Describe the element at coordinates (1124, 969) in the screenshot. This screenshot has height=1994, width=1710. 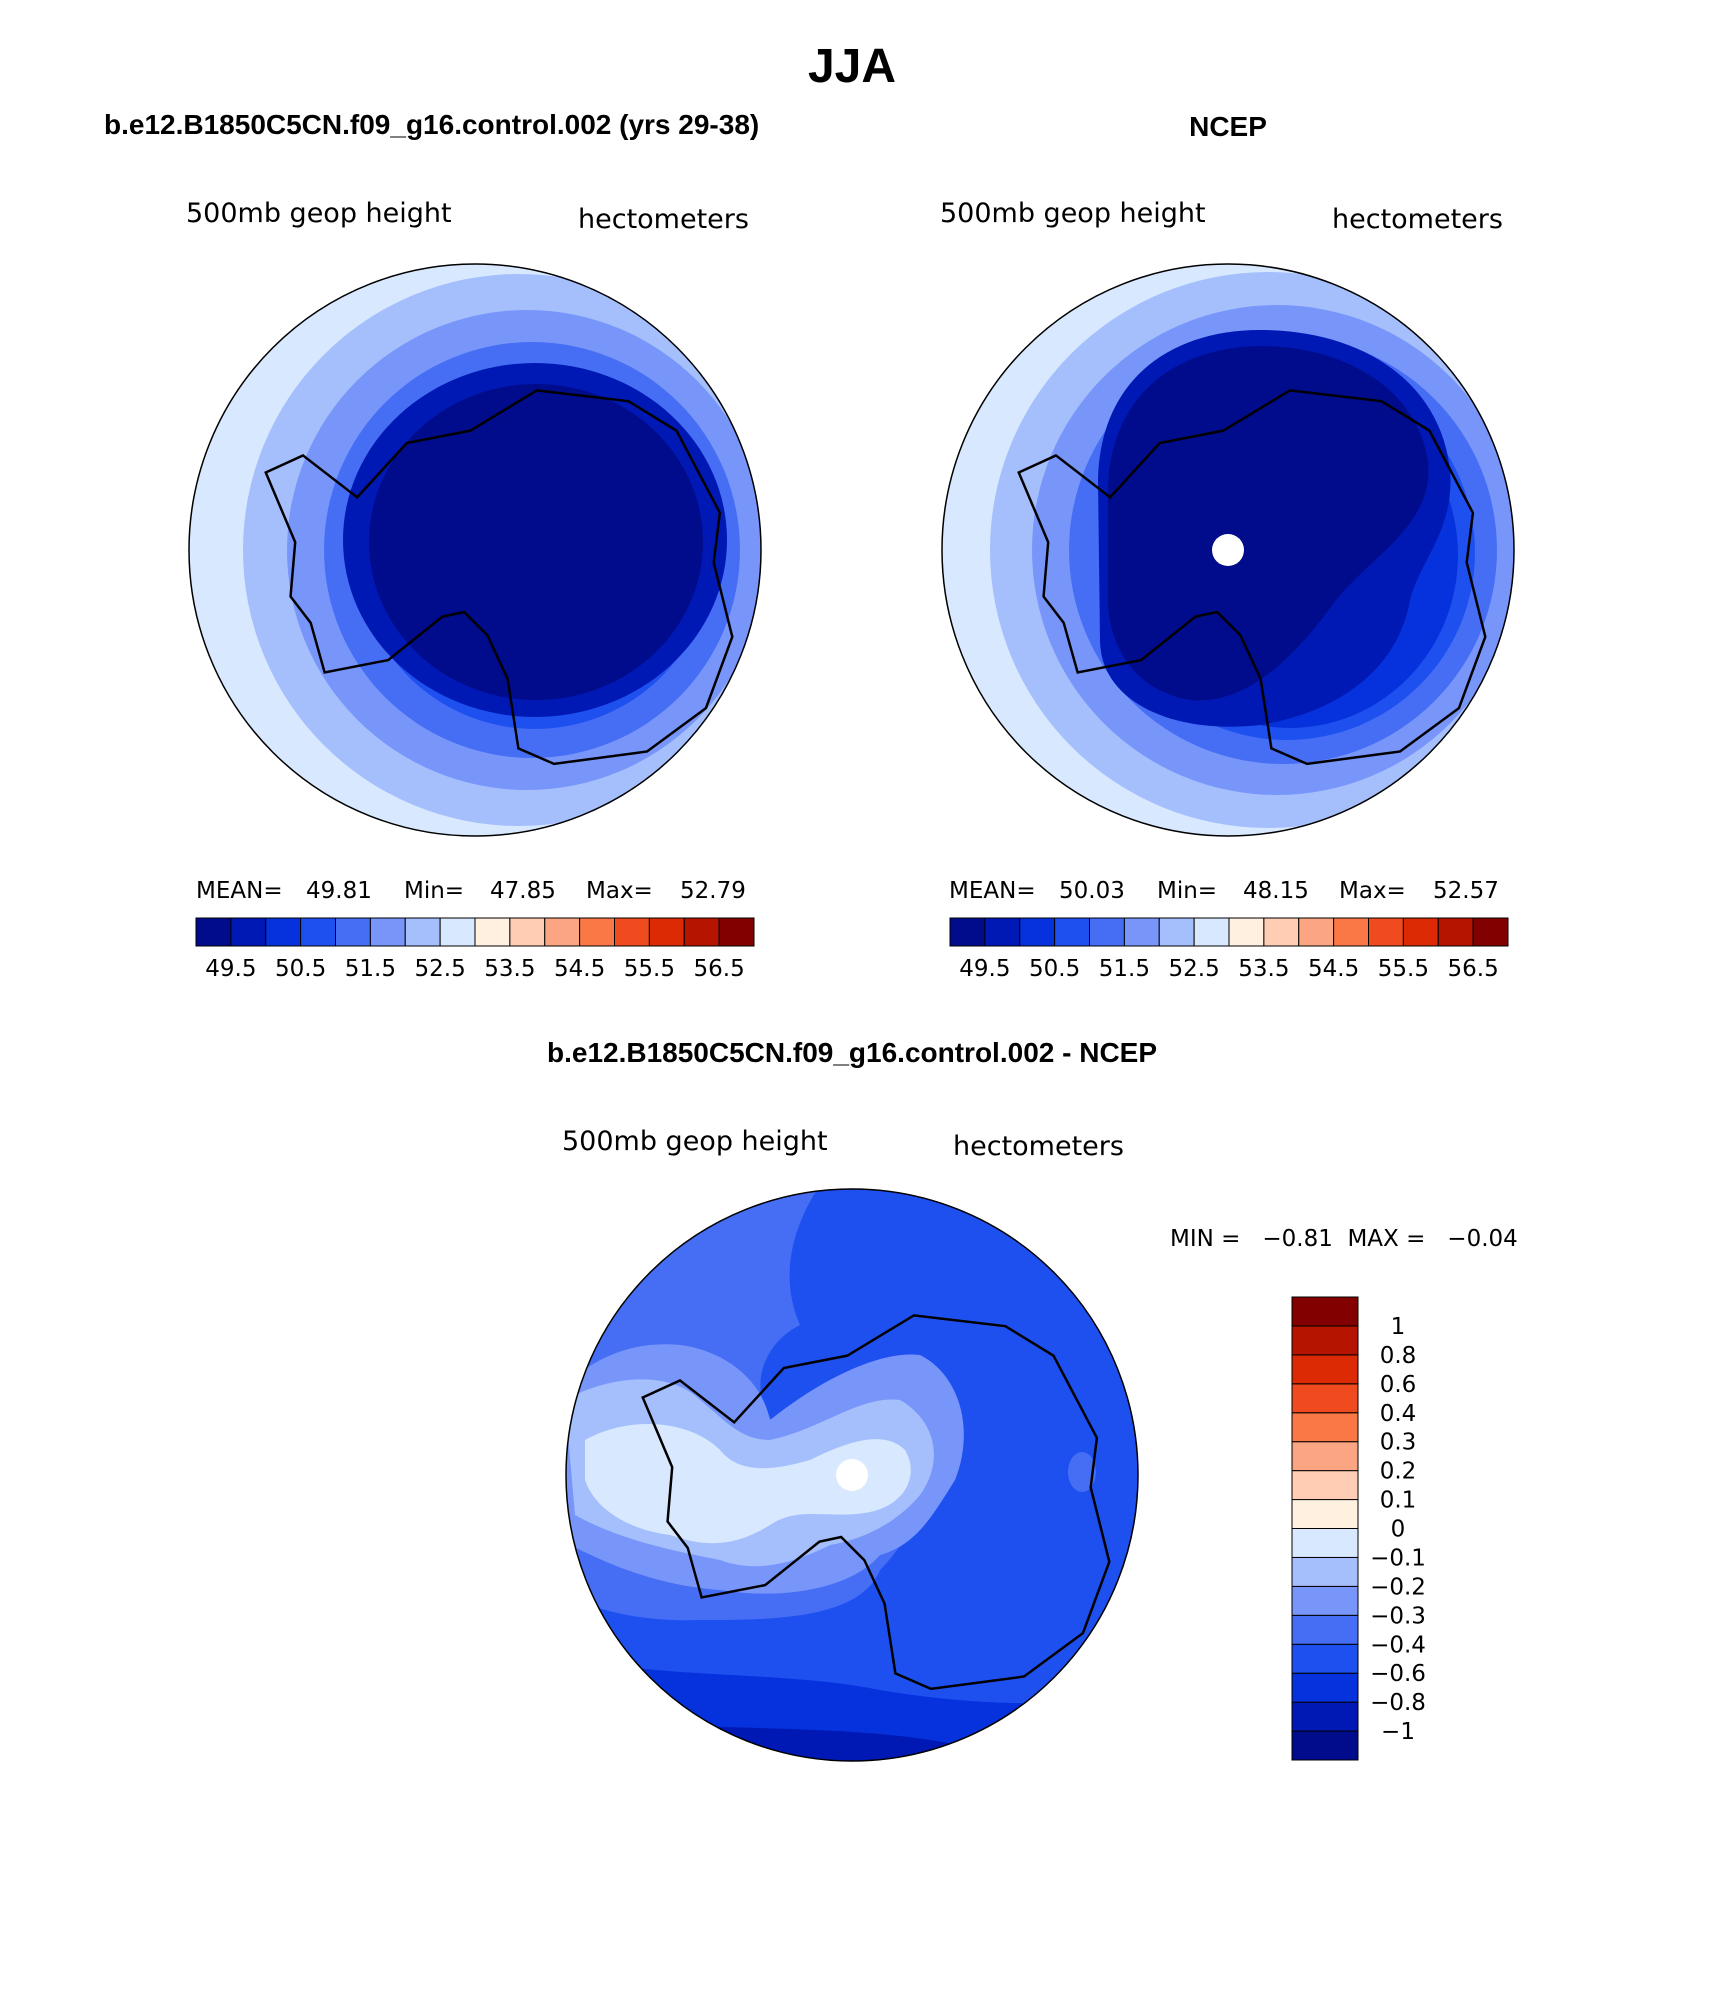
I see `obs-colorbar-tick-label: 51.5` at that location.